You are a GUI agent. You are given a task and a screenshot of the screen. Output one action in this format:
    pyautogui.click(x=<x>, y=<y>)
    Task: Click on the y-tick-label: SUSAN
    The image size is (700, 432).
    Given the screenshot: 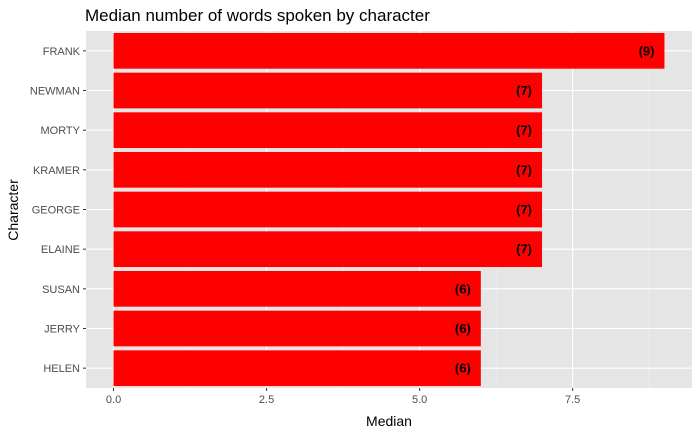 What is the action you would take?
    pyautogui.click(x=61, y=290)
    